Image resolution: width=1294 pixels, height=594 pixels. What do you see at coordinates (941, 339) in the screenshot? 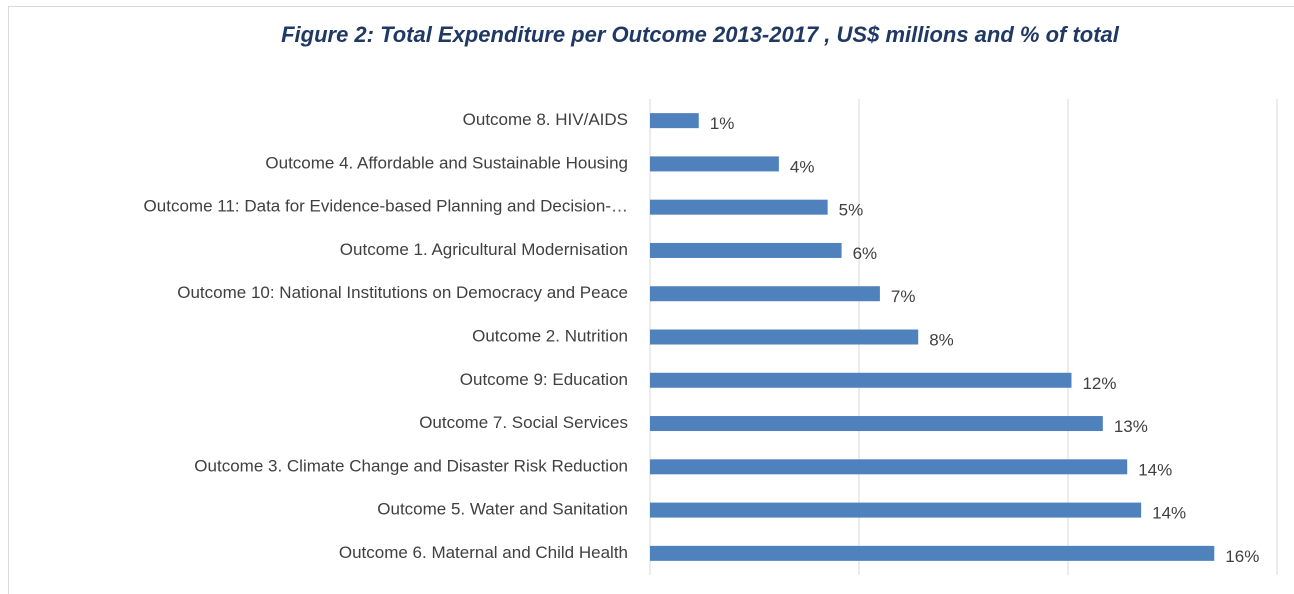
I see `data-label: 8%` at bounding box center [941, 339].